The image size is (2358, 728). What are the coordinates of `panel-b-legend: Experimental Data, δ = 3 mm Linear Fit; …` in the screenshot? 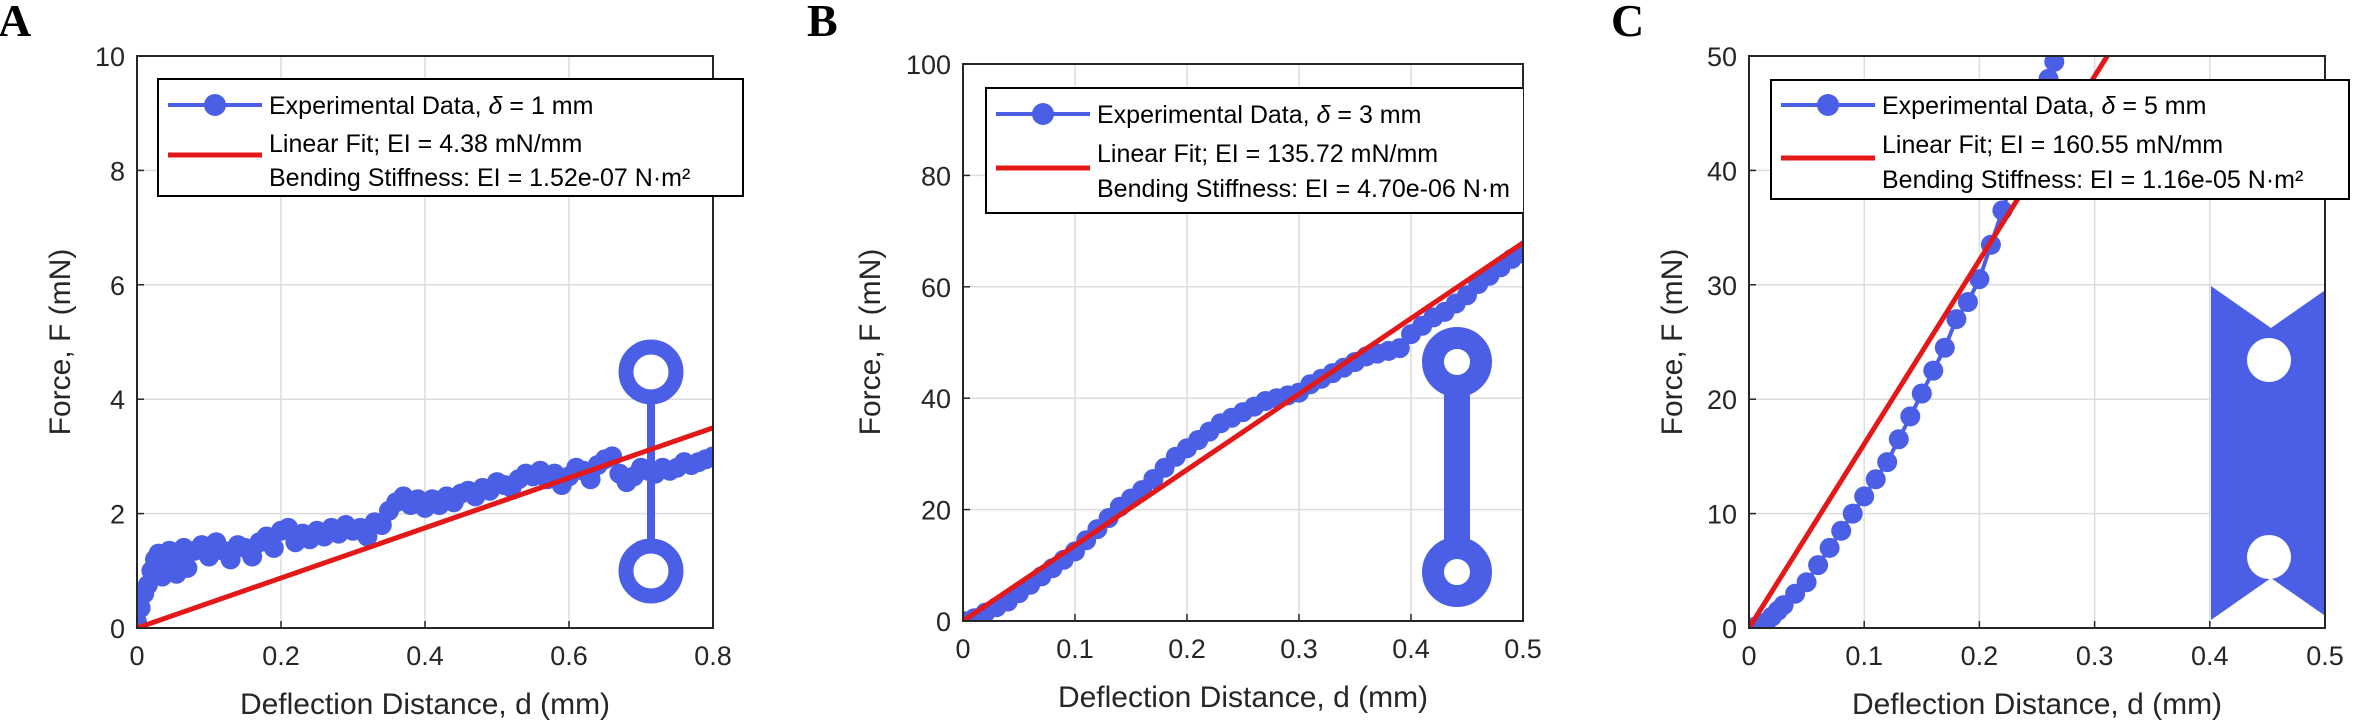 It's located at (1254, 150).